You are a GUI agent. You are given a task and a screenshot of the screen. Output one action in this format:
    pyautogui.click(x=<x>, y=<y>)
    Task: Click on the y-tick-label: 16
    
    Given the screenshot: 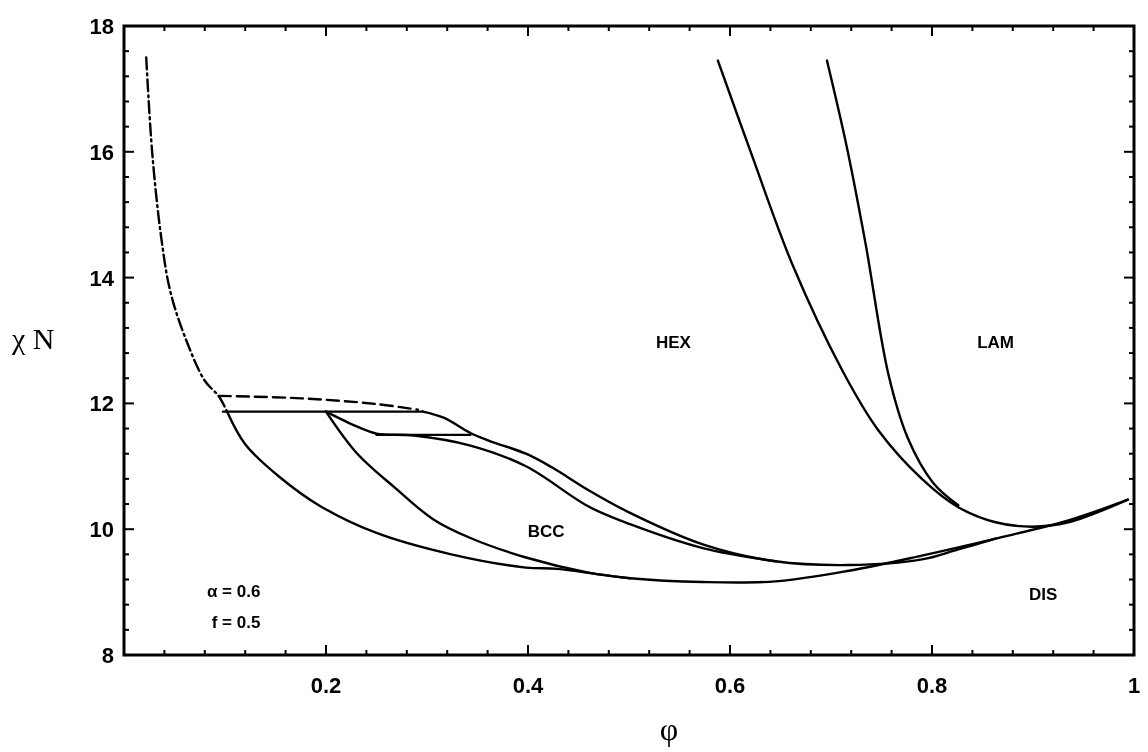 What is the action you would take?
    pyautogui.click(x=101, y=152)
    